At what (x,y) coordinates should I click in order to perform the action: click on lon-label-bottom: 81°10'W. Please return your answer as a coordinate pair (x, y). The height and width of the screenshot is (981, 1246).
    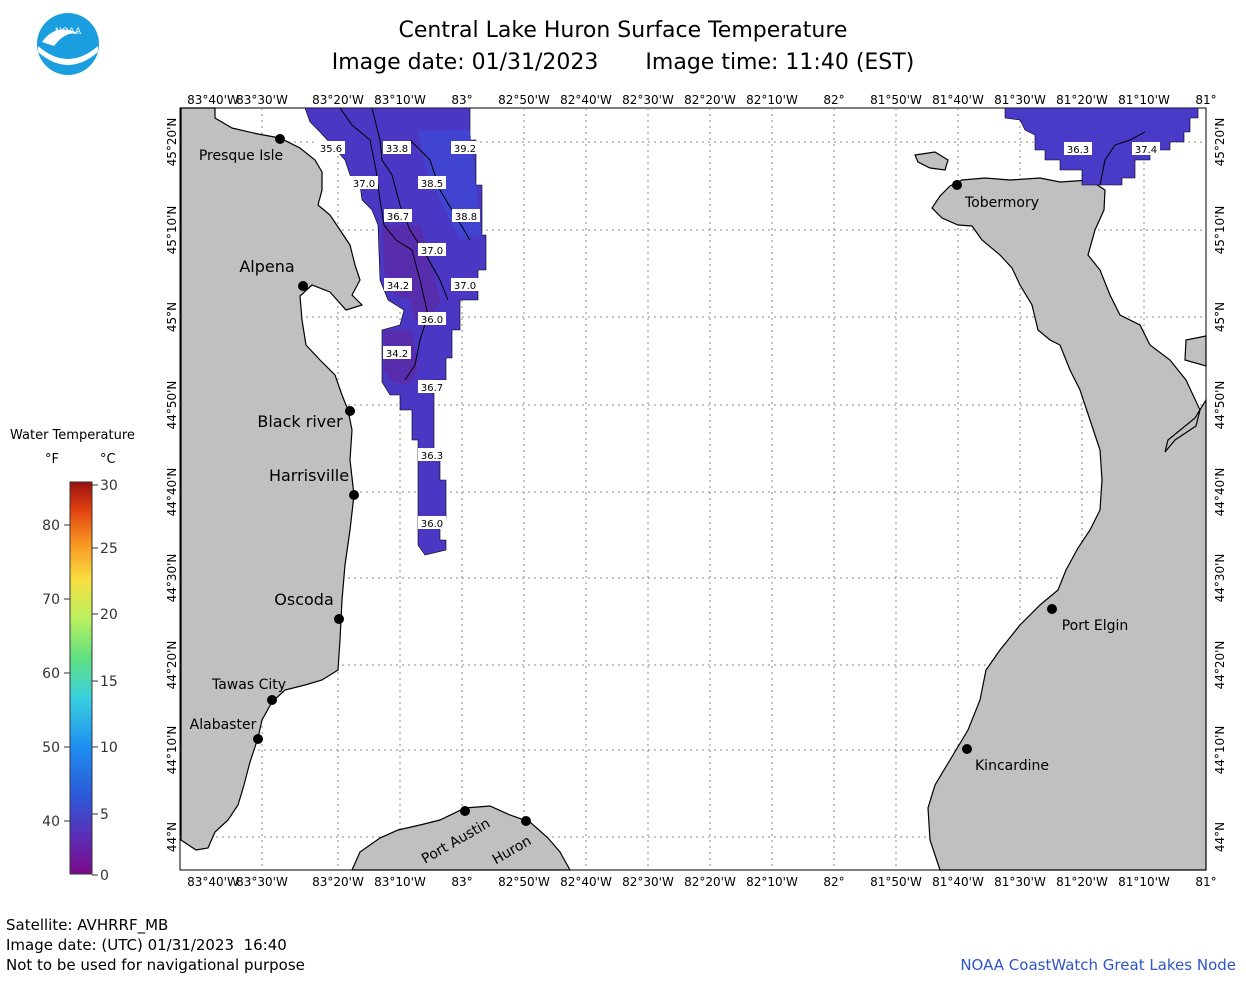
    Looking at the image, I should click on (1144, 882).